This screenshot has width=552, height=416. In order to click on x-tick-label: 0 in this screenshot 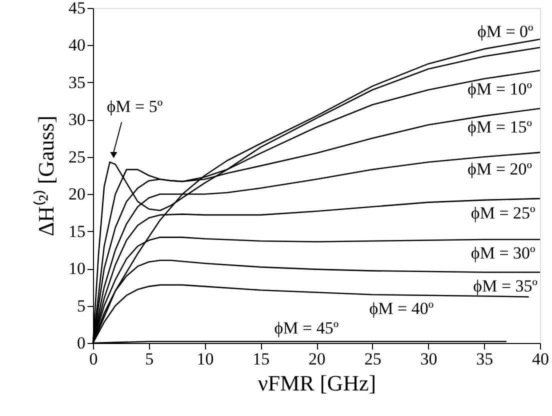, I will do `click(93, 359)`.